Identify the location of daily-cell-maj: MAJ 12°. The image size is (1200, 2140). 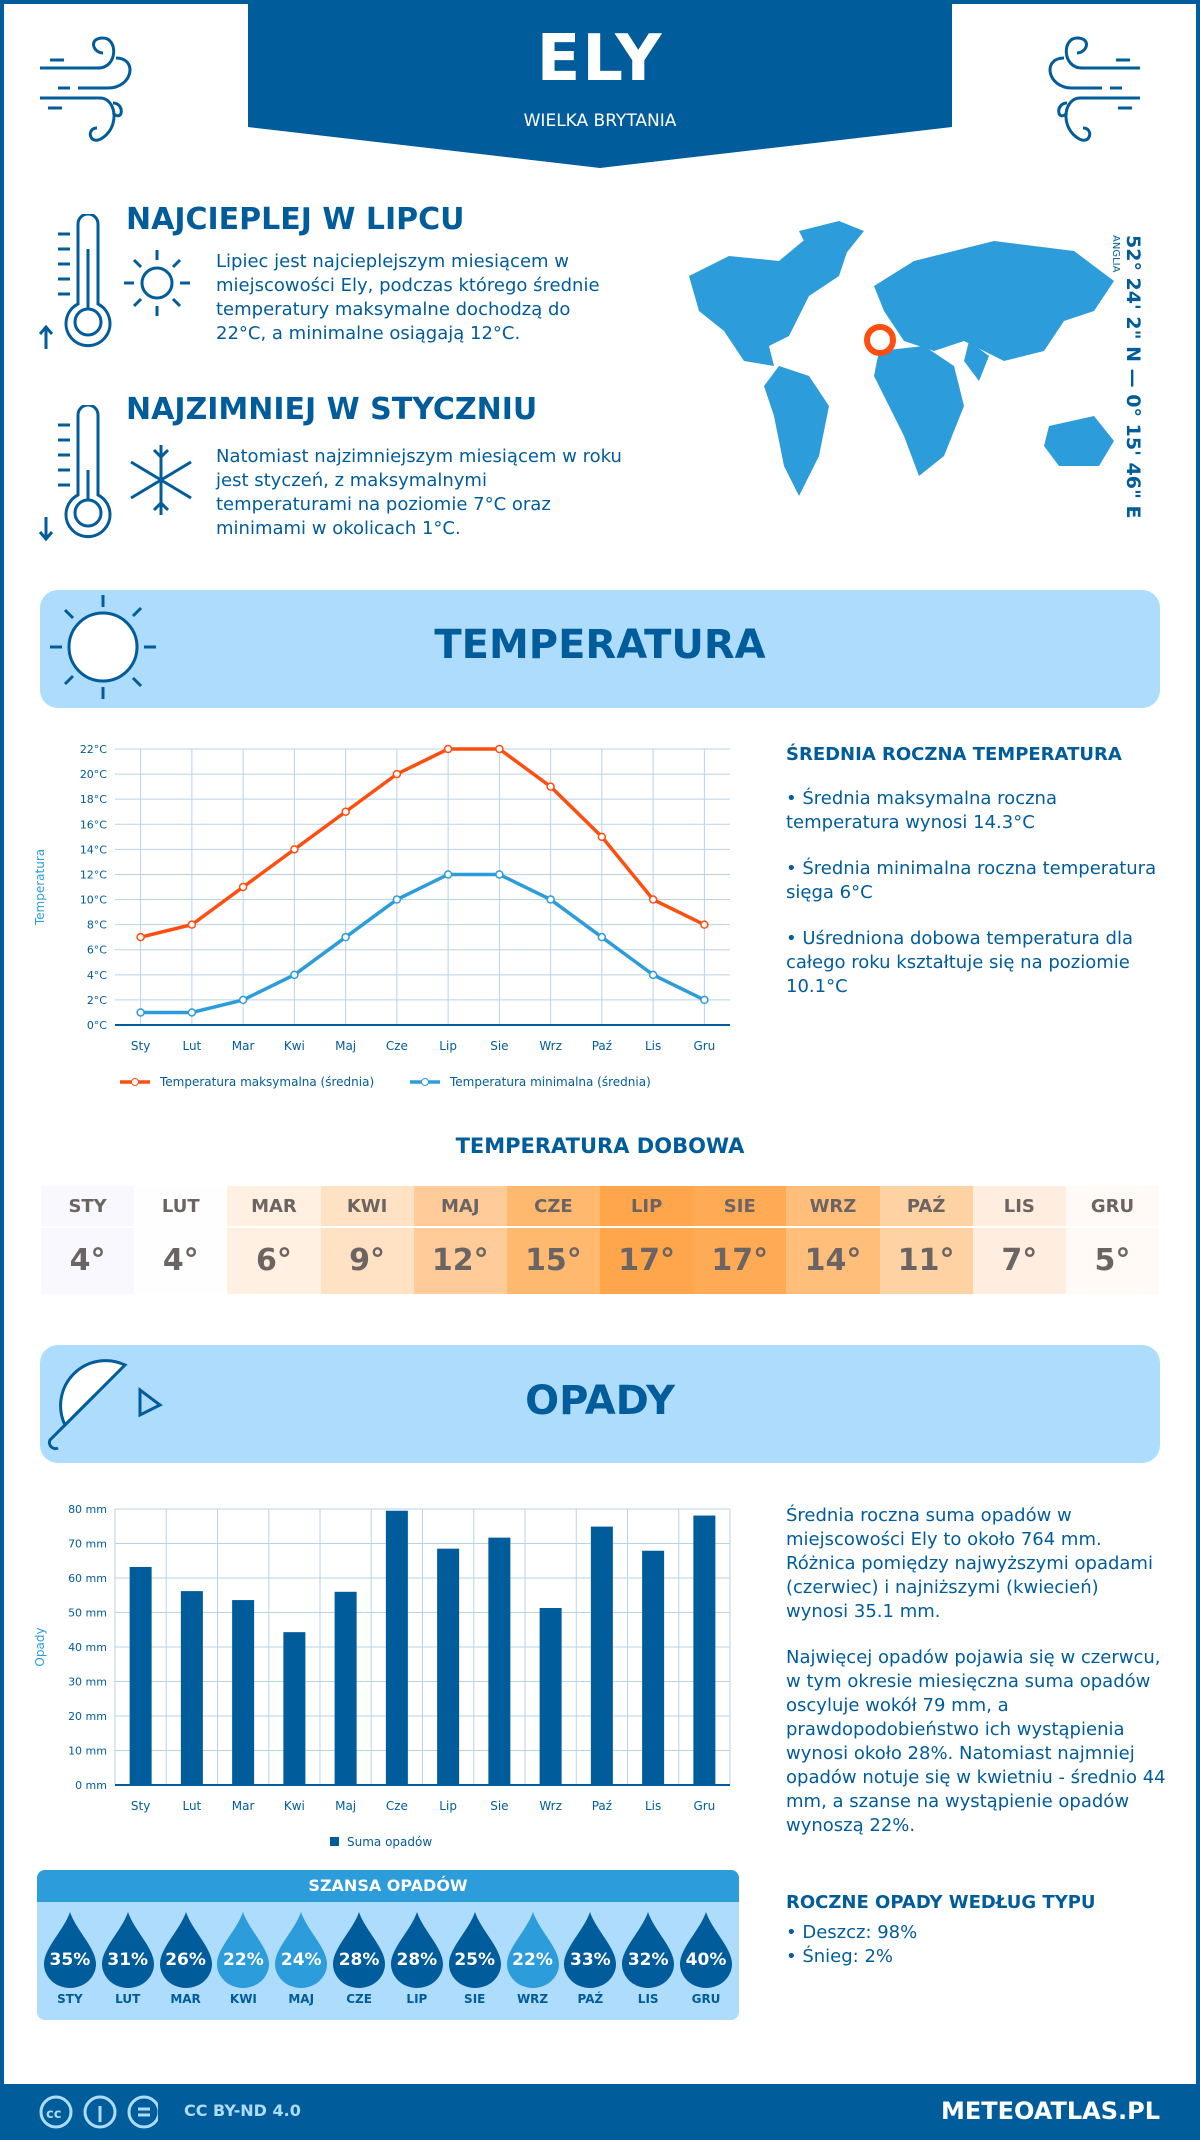
(460, 1240).